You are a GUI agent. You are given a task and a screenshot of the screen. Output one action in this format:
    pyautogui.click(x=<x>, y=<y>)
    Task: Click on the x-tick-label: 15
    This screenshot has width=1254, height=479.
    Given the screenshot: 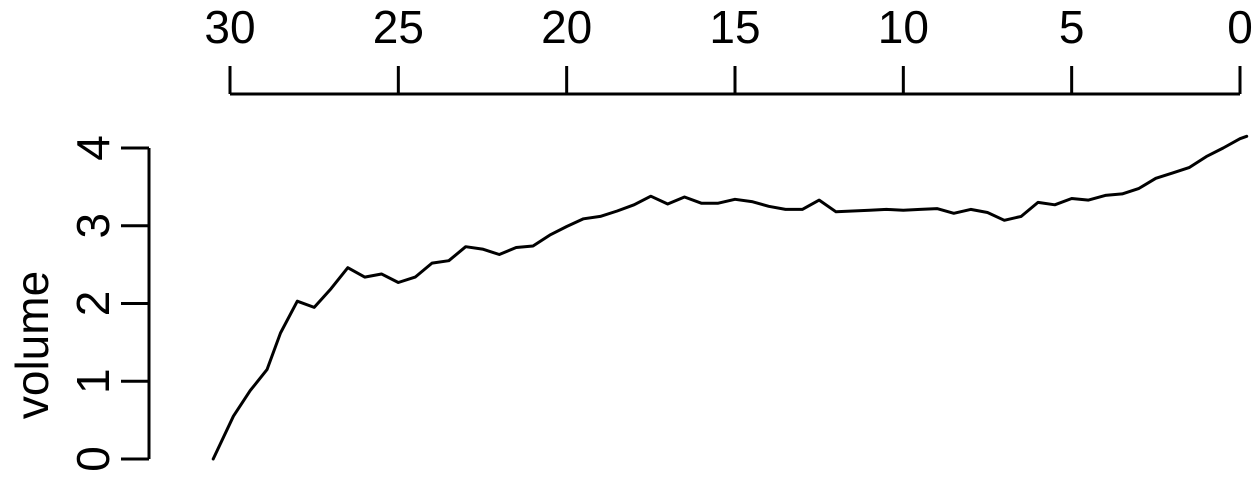 What is the action you would take?
    pyautogui.click(x=734, y=27)
    